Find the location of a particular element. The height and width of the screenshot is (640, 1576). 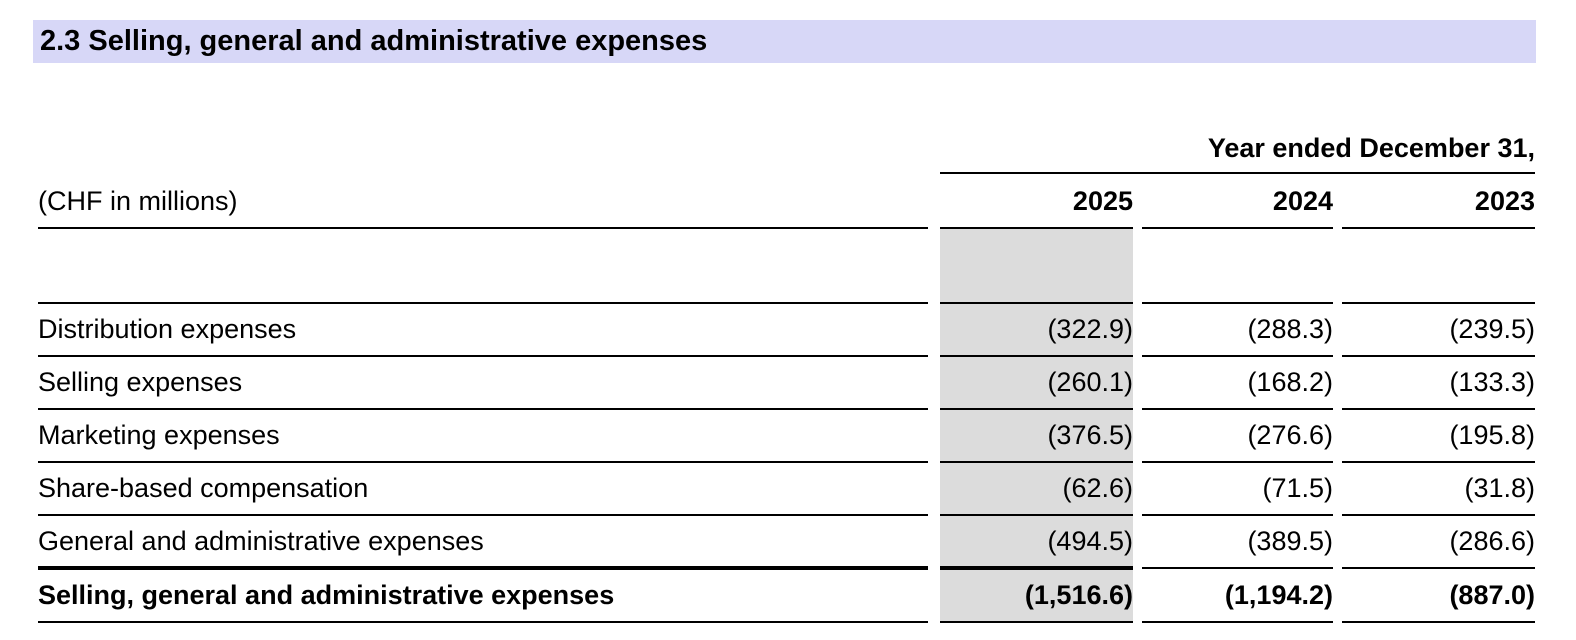

spacer-cell-highlighted is located at coordinates (1036, 266).